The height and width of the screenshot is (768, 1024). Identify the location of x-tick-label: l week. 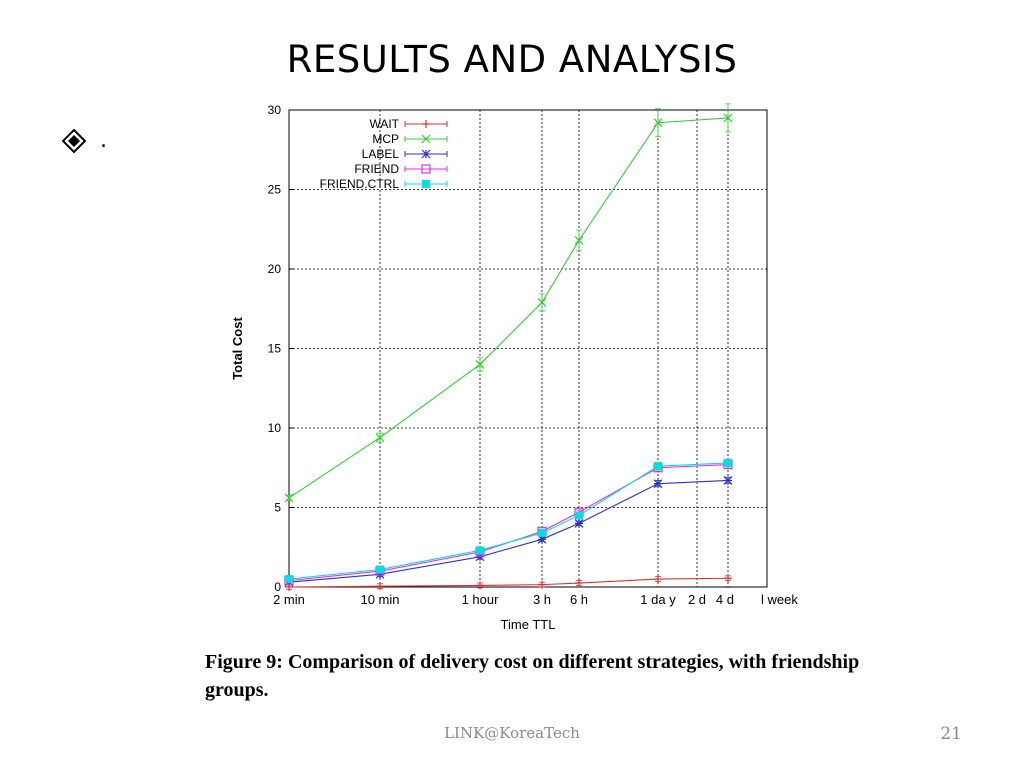
(779, 599).